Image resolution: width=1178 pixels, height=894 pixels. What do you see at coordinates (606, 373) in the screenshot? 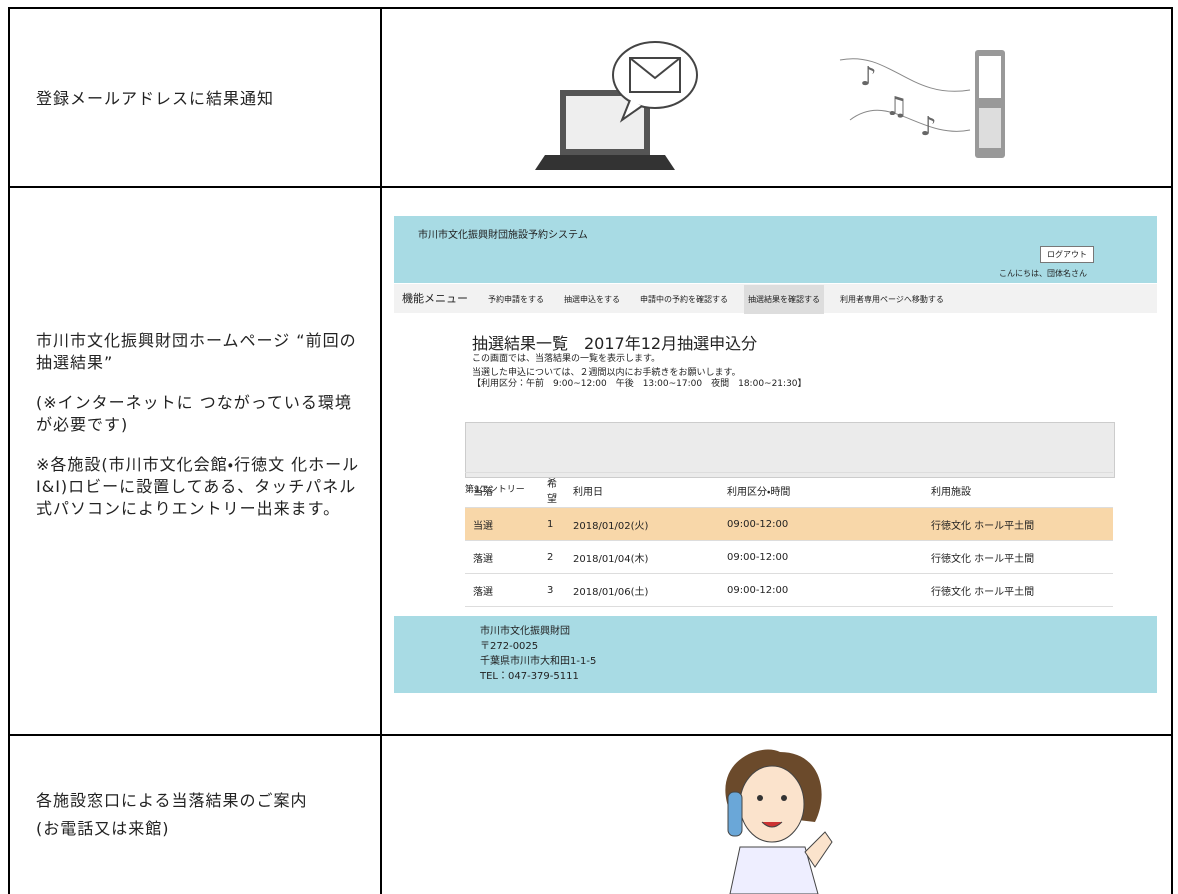
I see `description-line: 当選した申込については、２週間以内にお手続きをお願いします。` at bounding box center [606, 373].